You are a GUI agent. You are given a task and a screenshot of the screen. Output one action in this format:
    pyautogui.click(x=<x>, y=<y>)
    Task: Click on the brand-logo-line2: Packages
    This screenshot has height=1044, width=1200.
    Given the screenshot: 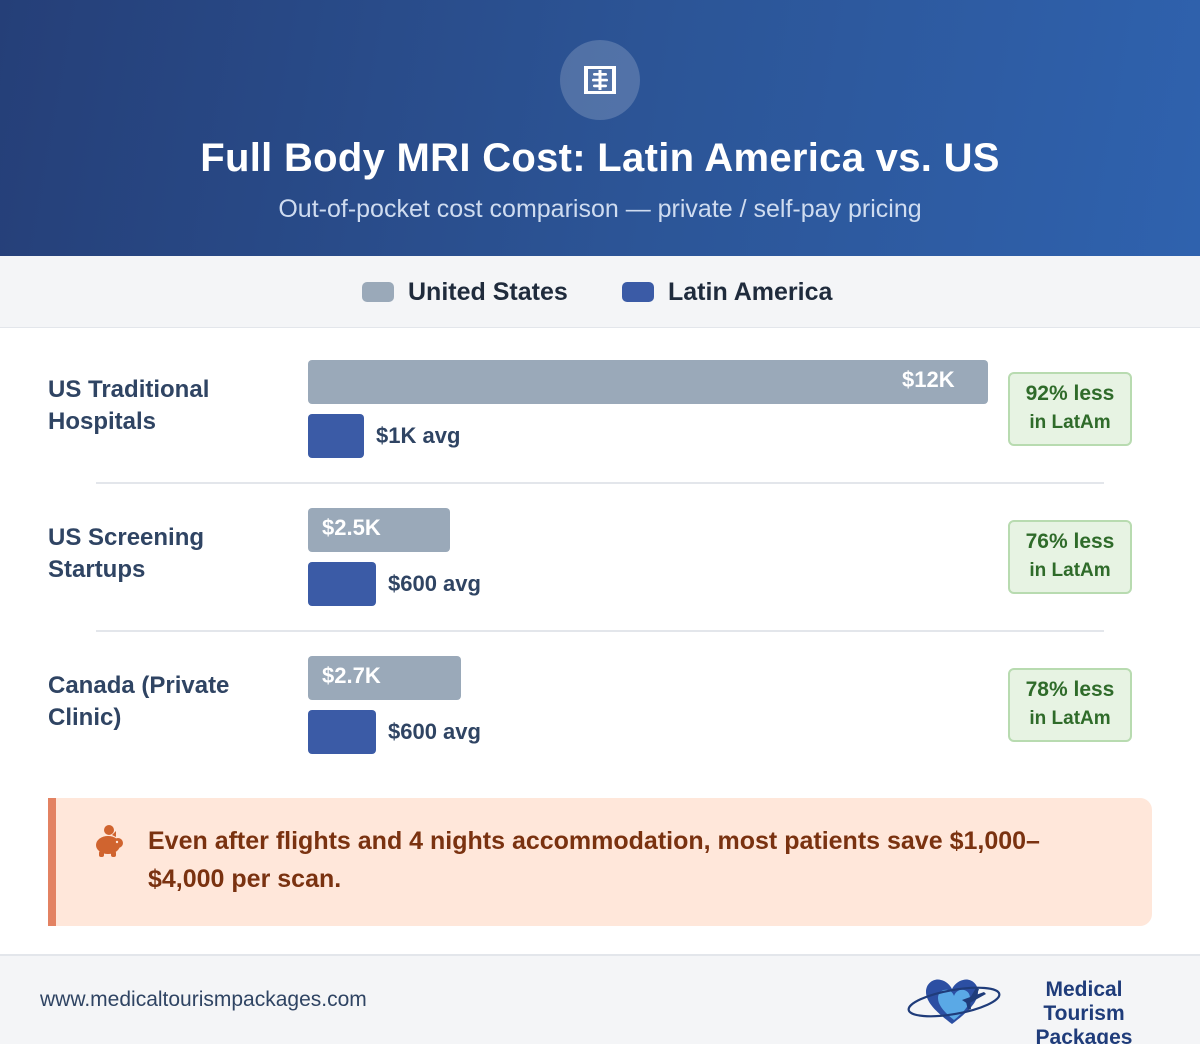 What is the action you would take?
    pyautogui.click(x=1084, y=1035)
    